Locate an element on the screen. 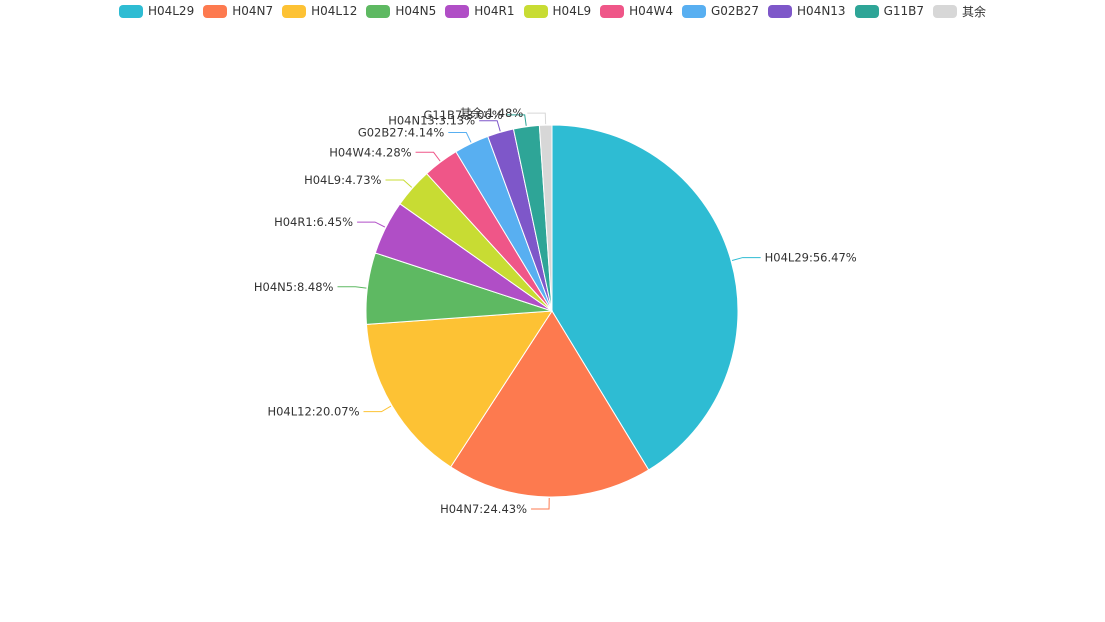 Image resolution: width=1105 pixels, height=622 pixels. slice-label: H04R1:6.45% is located at coordinates (313, 222).